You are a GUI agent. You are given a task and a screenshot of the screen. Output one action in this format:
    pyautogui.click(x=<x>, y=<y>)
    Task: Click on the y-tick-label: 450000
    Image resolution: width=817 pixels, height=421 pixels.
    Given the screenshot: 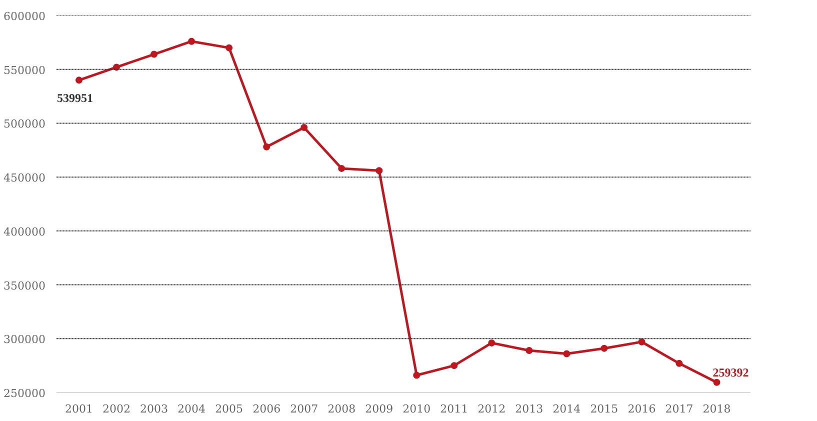 What is the action you would take?
    pyautogui.click(x=25, y=178)
    